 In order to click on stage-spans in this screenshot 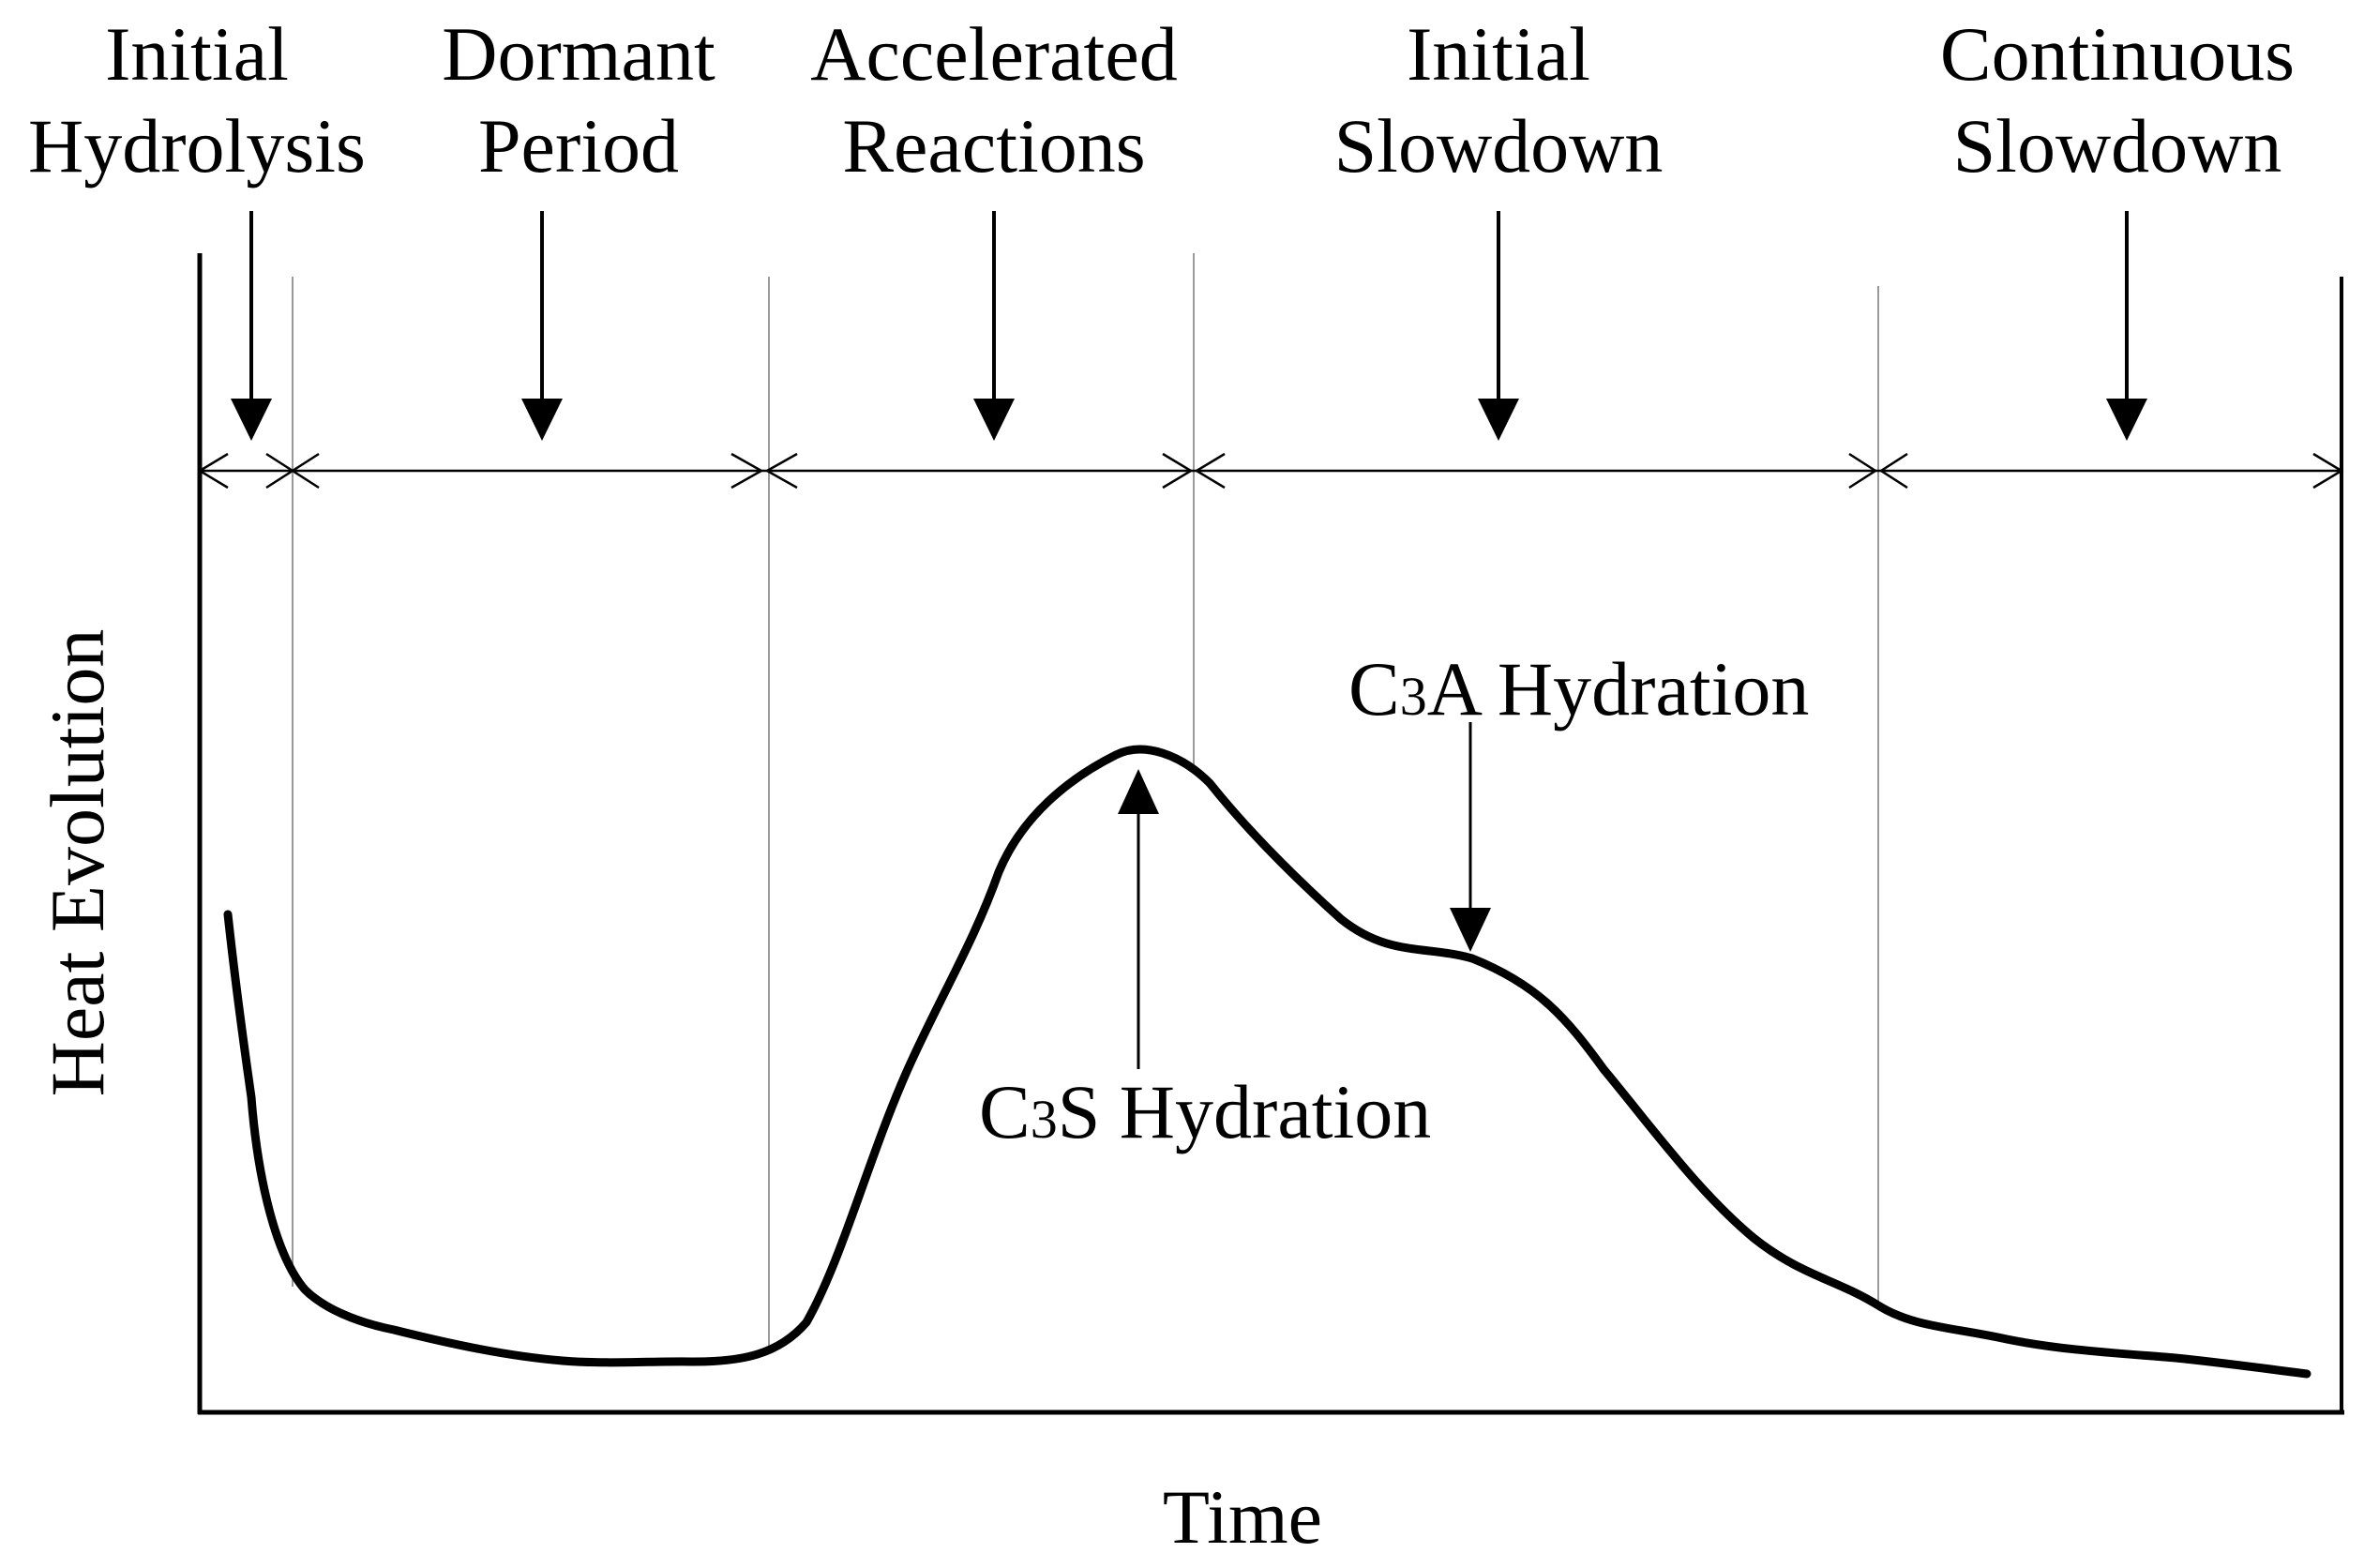, I will do `click(1270, 471)`.